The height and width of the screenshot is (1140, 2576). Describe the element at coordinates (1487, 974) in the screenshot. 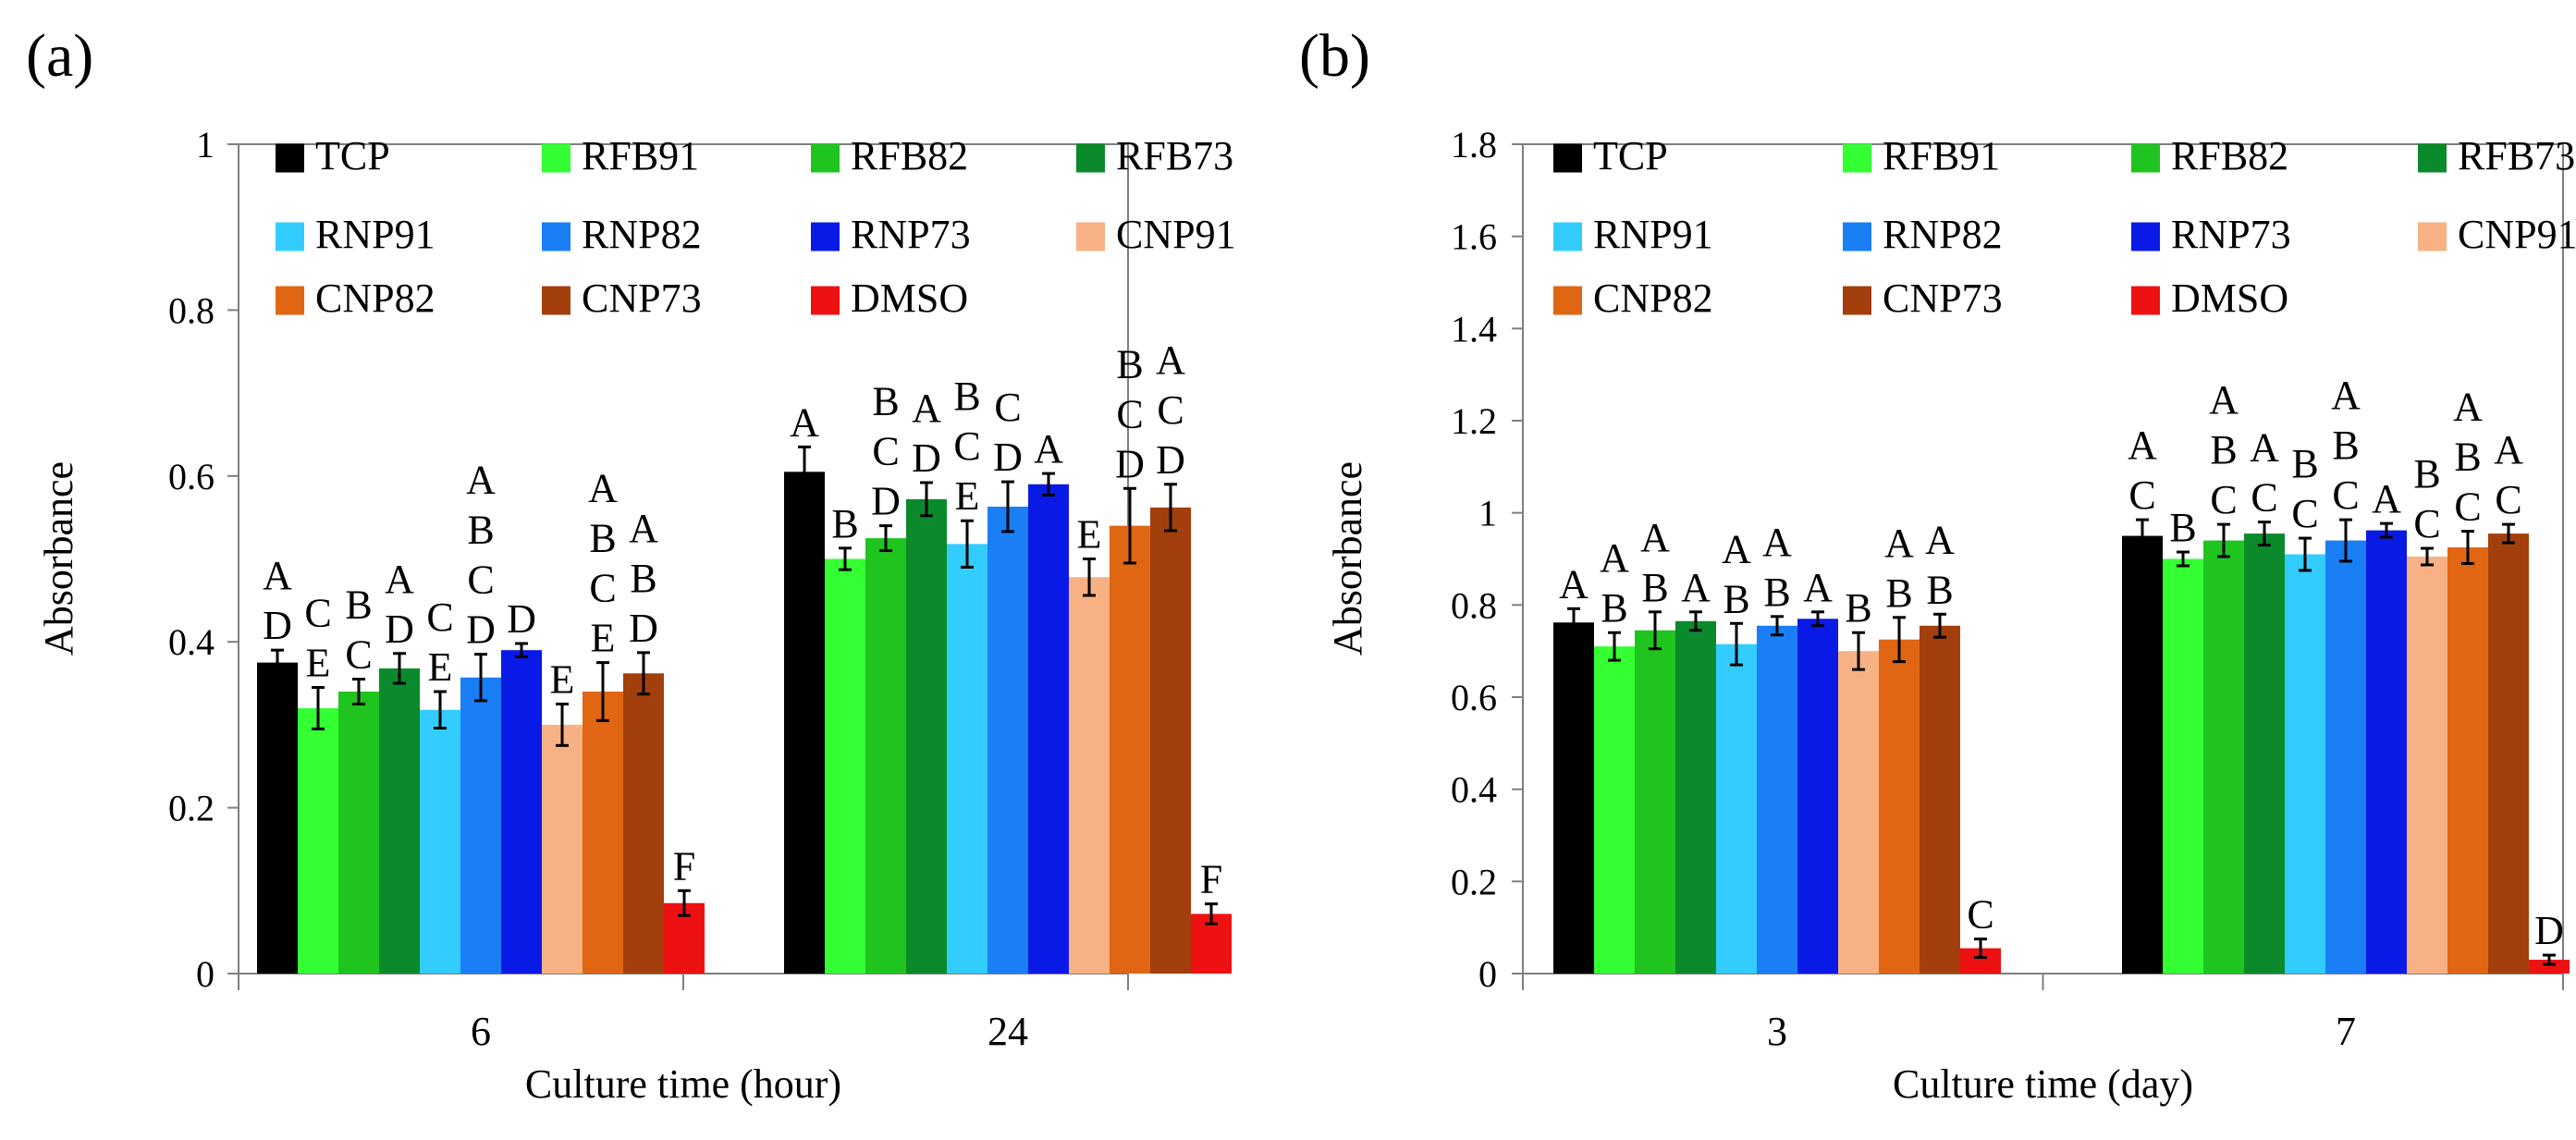

I see `y-tick-label: 0` at that location.